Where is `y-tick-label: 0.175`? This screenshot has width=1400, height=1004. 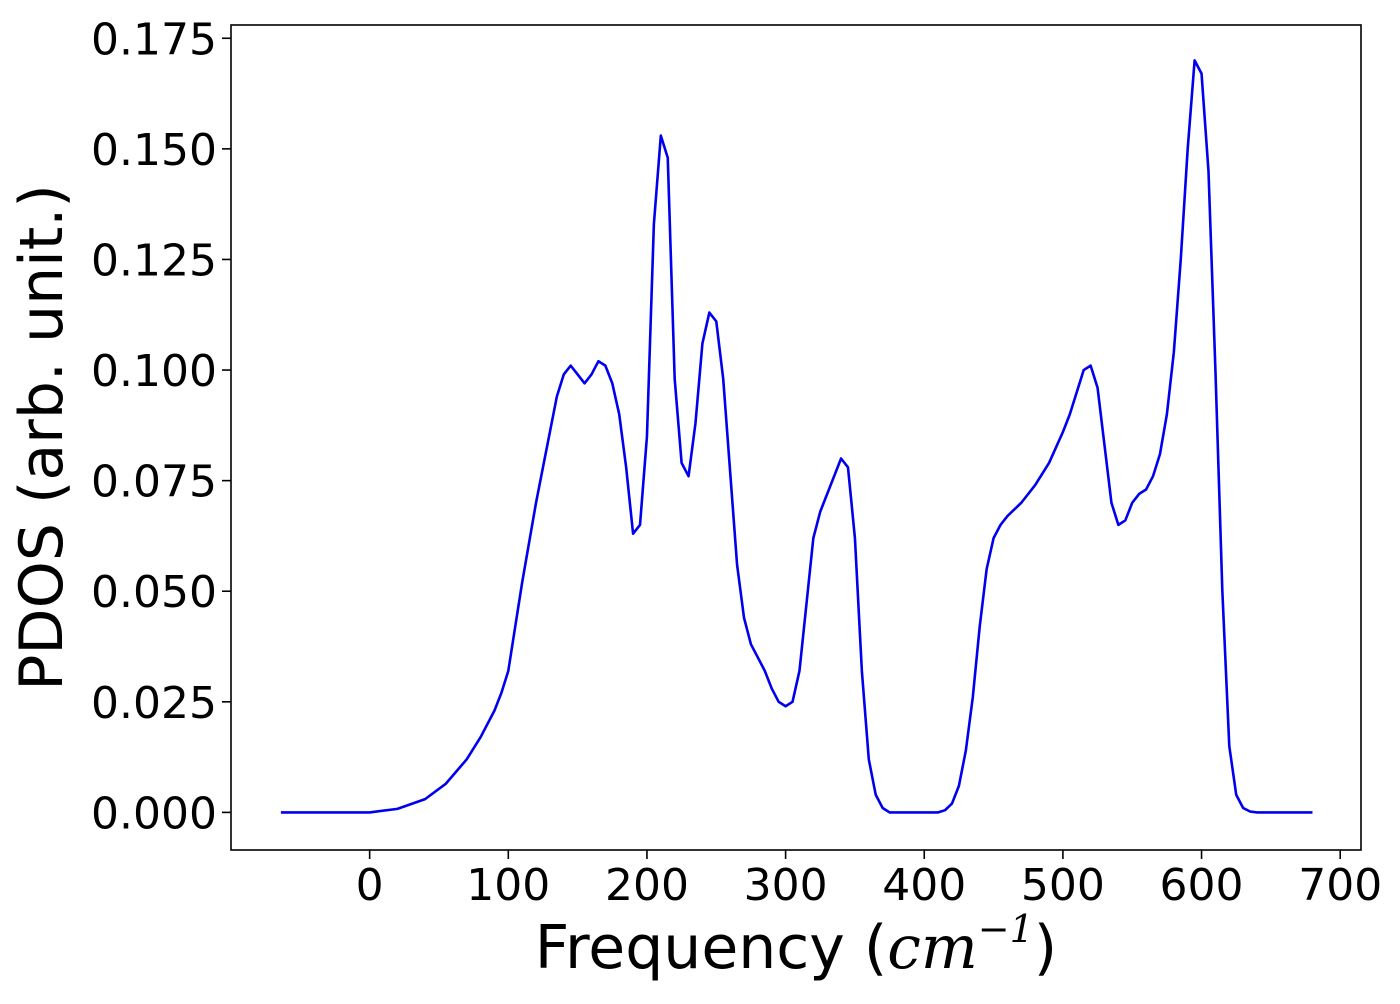
y-tick-label: 0.175 is located at coordinates (154, 39).